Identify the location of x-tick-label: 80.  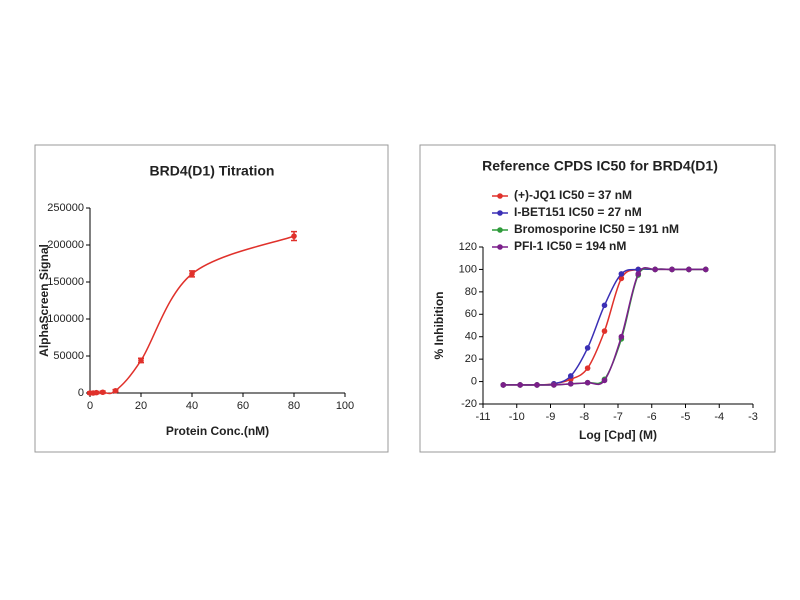
(294, 406).